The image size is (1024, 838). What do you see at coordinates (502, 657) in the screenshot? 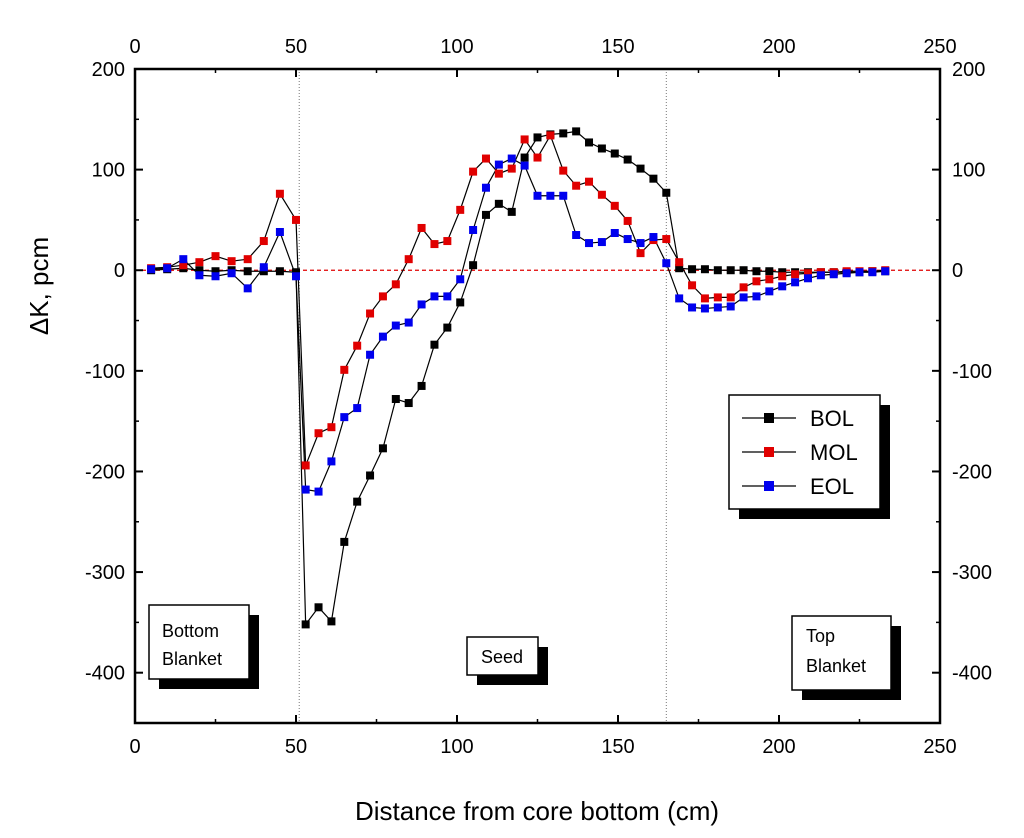
I see `region-label-line: Seed` at bounding box center [502, 657].